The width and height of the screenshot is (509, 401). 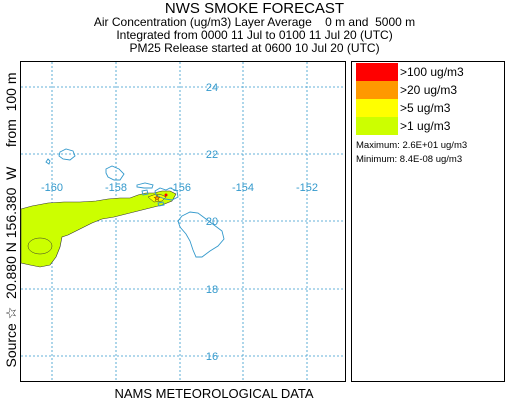 What do you see at coordinates (161, 204) in the screenshot?
I see `island-kahoolawe` at bounding box center [161, 204].